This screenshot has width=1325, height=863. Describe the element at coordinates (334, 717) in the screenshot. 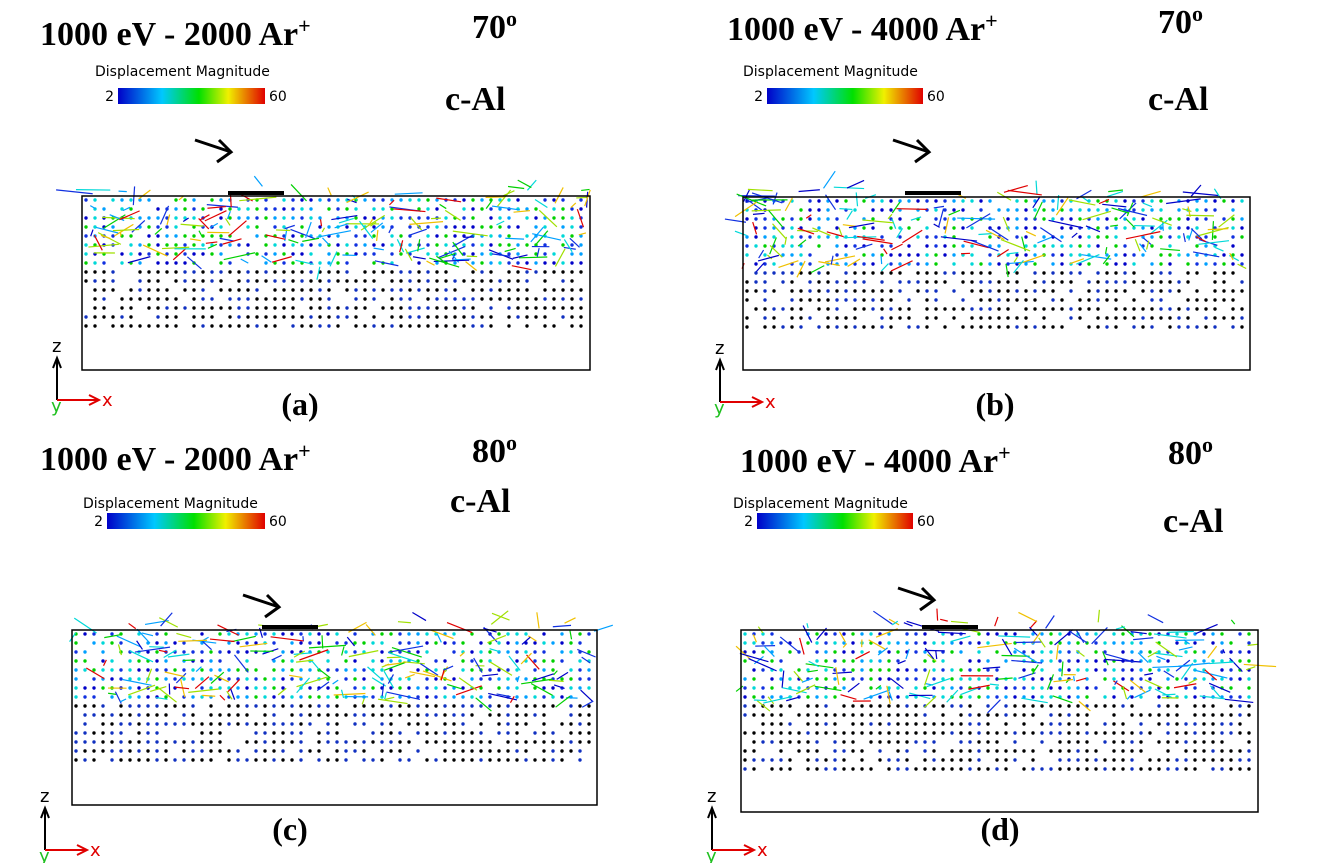

I see `simulation-box` at that location.